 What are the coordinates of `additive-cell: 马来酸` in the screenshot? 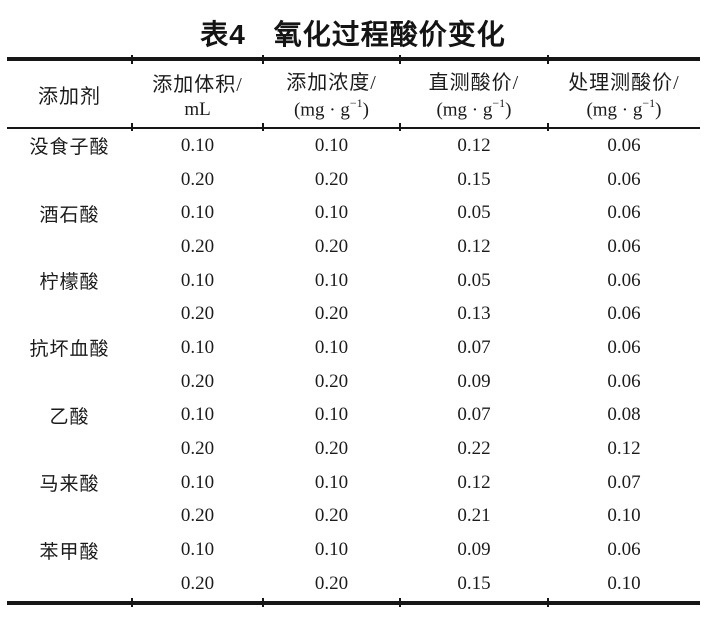 It's located at (69, 485).